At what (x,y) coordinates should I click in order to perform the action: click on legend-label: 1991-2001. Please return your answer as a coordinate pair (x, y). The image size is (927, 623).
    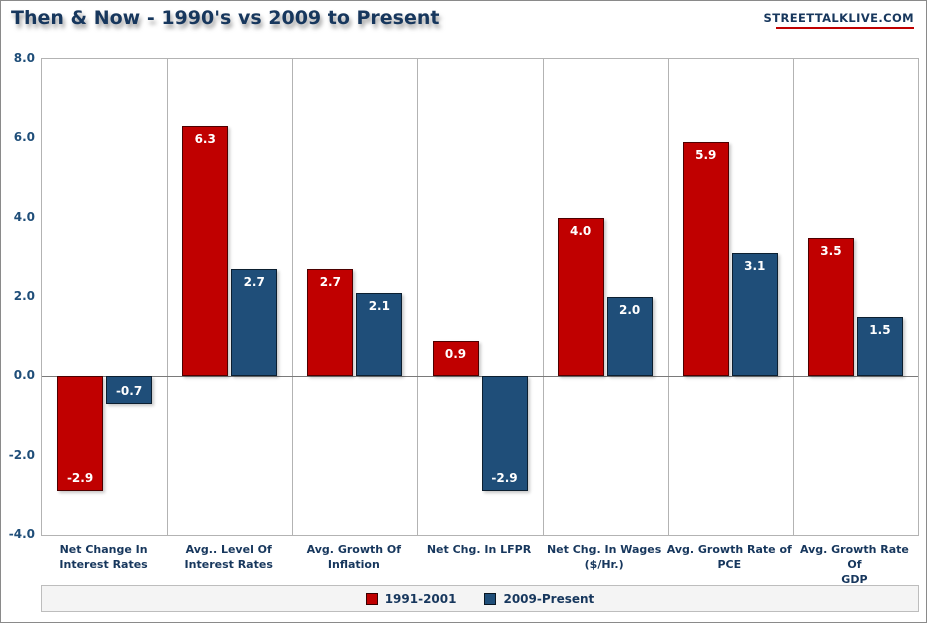
    Looking at the image, I should click on (420, 598).